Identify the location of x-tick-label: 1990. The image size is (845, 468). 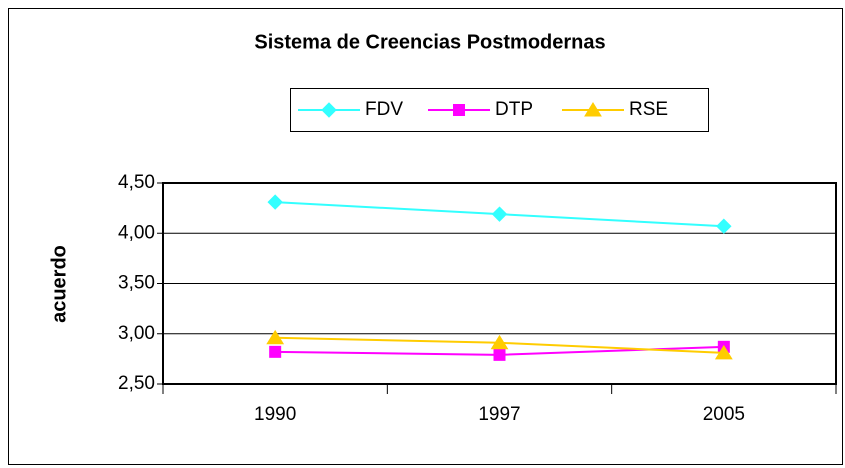
(275, 414).